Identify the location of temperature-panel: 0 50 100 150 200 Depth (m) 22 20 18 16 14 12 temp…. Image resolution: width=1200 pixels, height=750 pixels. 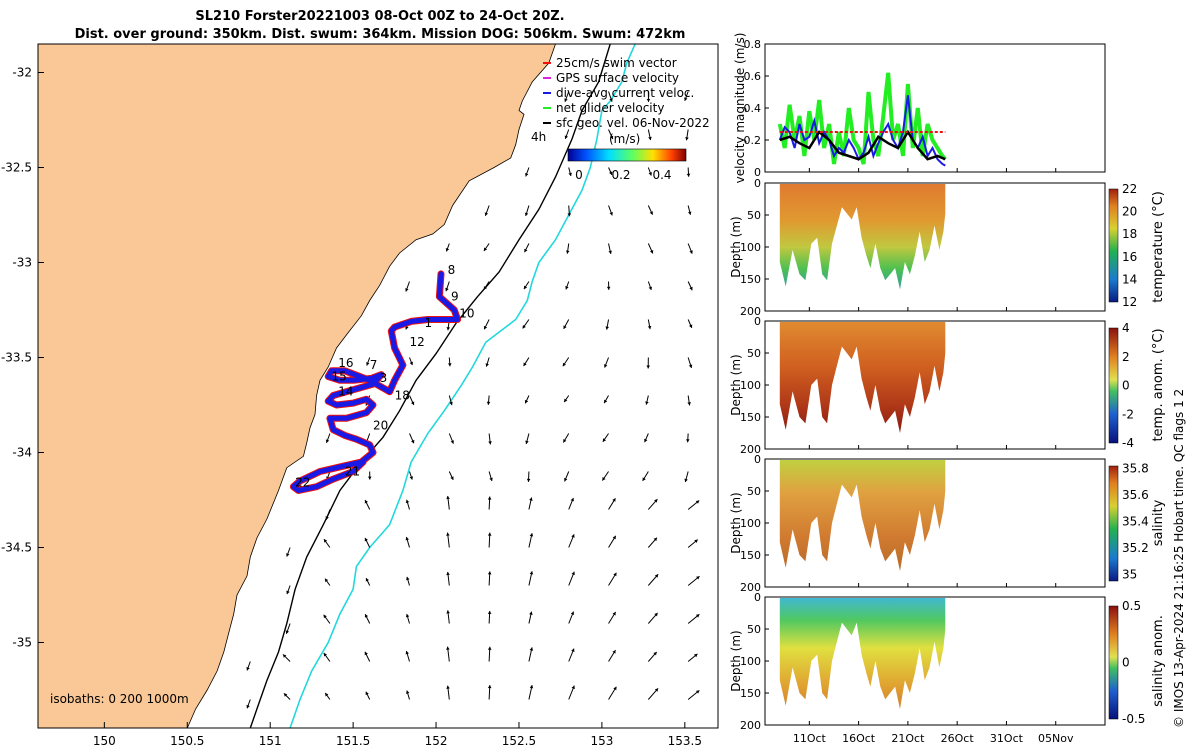
(947, 247).